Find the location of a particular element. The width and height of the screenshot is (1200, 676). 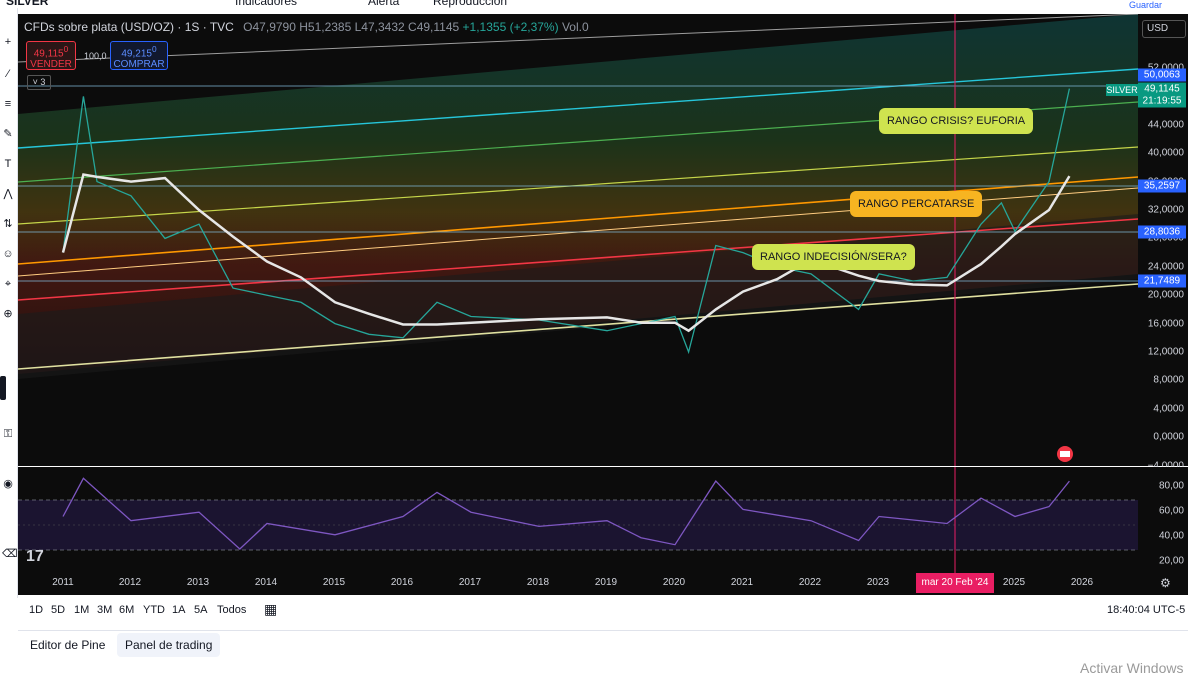

currency-select: USD is located at coordinates (1164, 29).